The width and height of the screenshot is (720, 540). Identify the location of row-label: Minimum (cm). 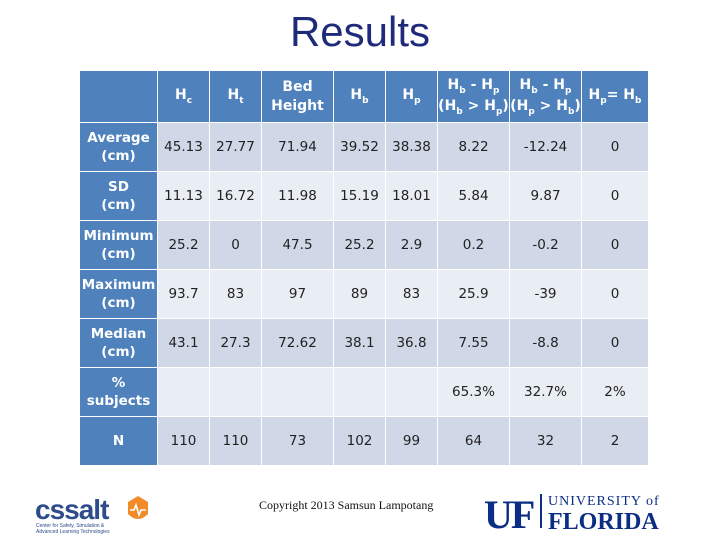
(118, 245).